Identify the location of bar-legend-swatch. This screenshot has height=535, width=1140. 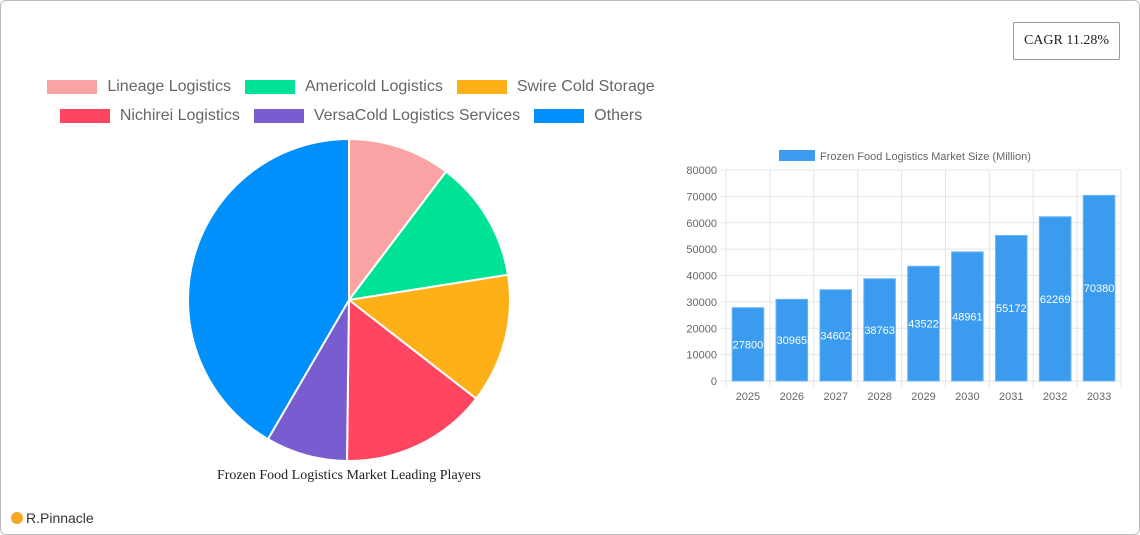
(797, 155).